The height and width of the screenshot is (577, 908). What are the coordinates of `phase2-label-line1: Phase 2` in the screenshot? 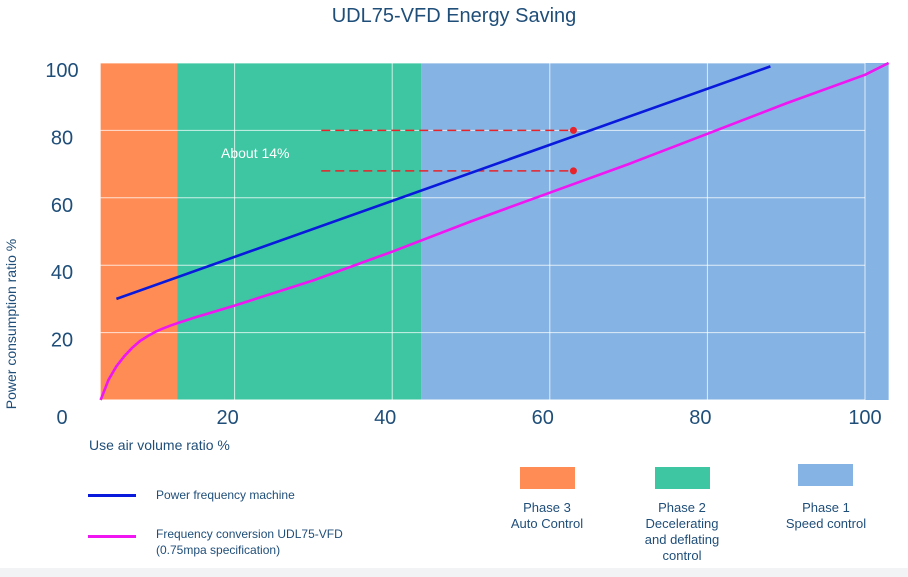 It's located at (682, 507).